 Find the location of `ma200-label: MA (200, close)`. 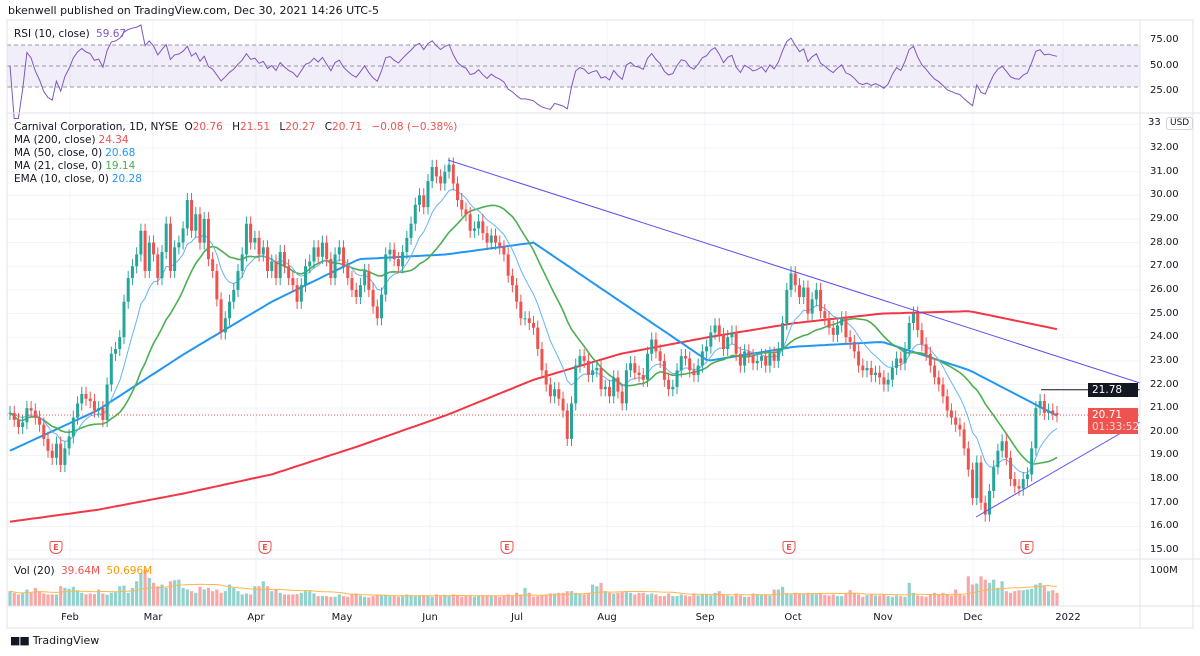

ma200-label: MA (200, close) is located at coordinates (55, 140).